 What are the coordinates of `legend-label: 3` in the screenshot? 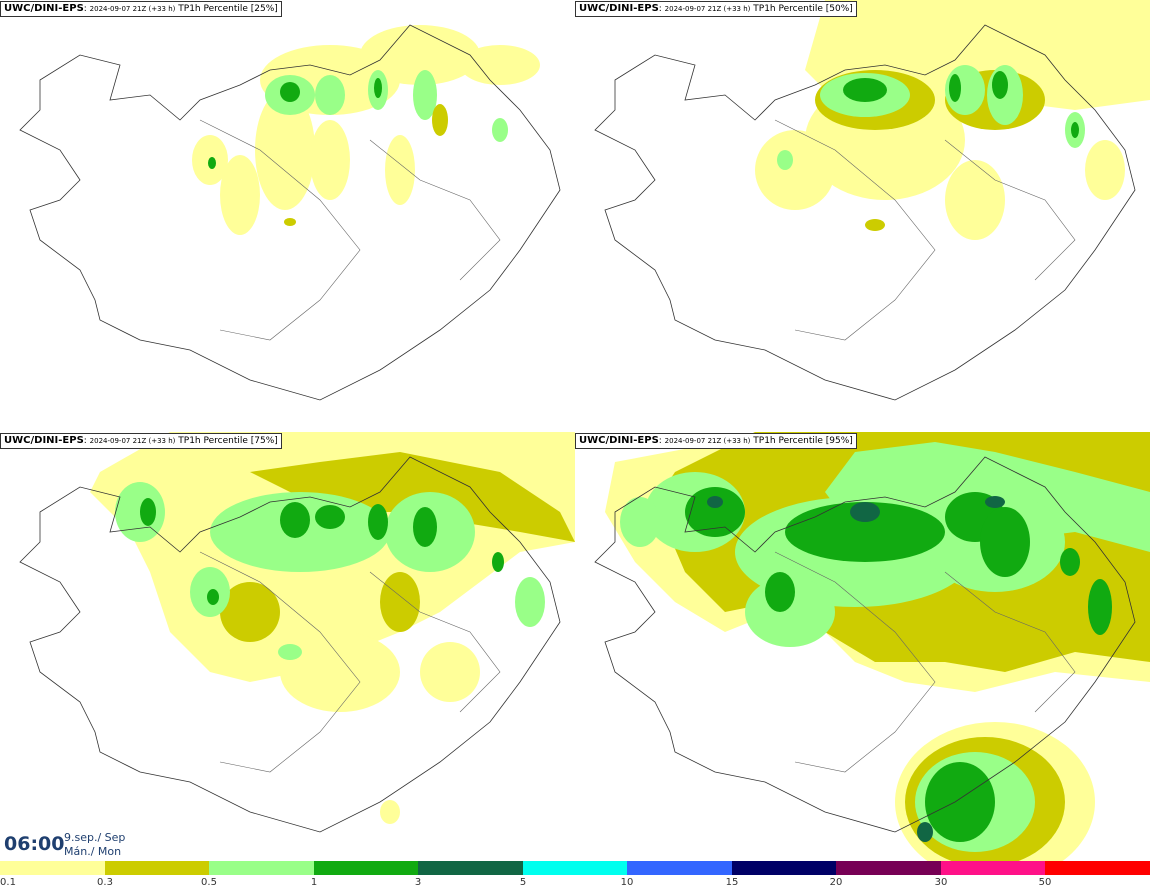 It's located at (418, 882).